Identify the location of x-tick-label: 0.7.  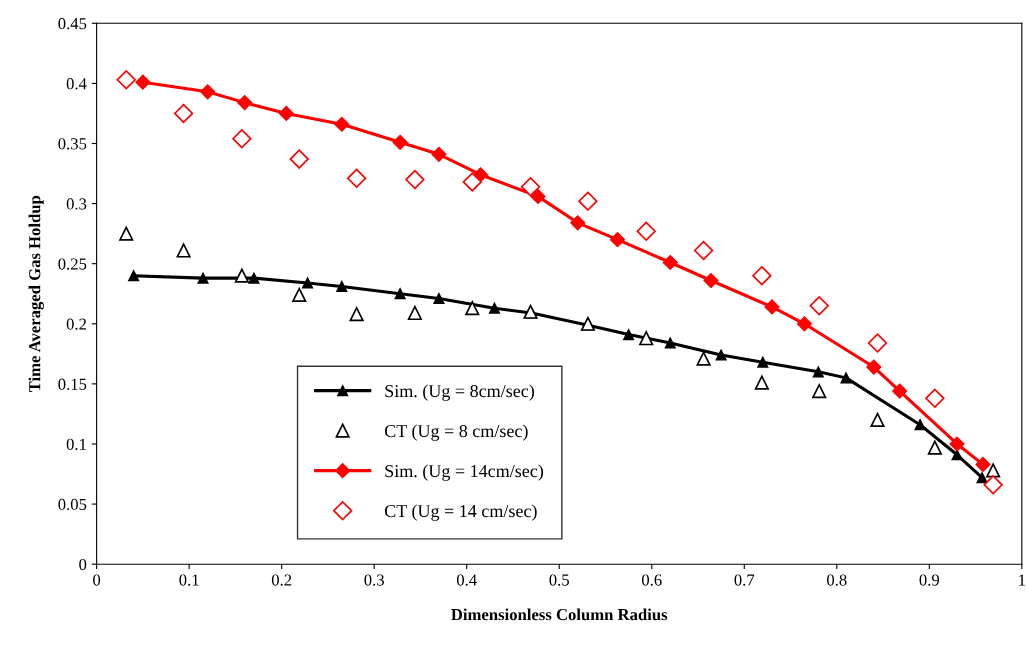
(744, 580).